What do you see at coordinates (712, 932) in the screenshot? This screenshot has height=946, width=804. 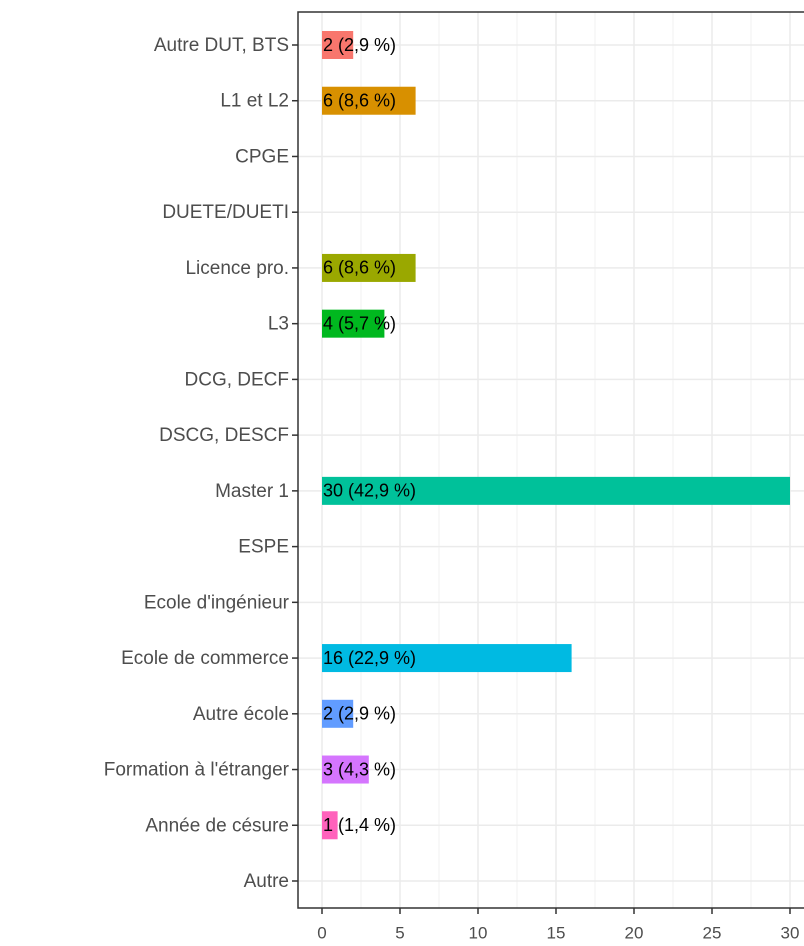 I see `x-tick-label: 25` at bounding box center [712, 932].